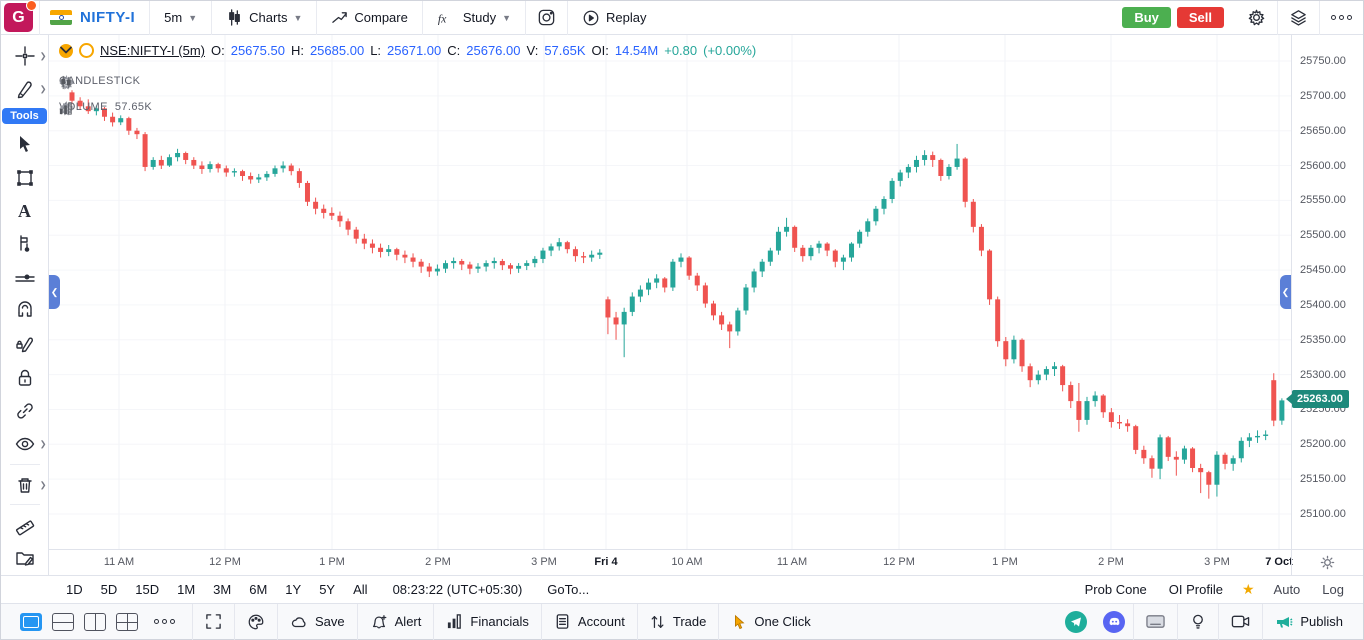 Image resolution: width=1364 pixels, height=640 pixels. I want to click on ruler-icon, so click(24, 528).